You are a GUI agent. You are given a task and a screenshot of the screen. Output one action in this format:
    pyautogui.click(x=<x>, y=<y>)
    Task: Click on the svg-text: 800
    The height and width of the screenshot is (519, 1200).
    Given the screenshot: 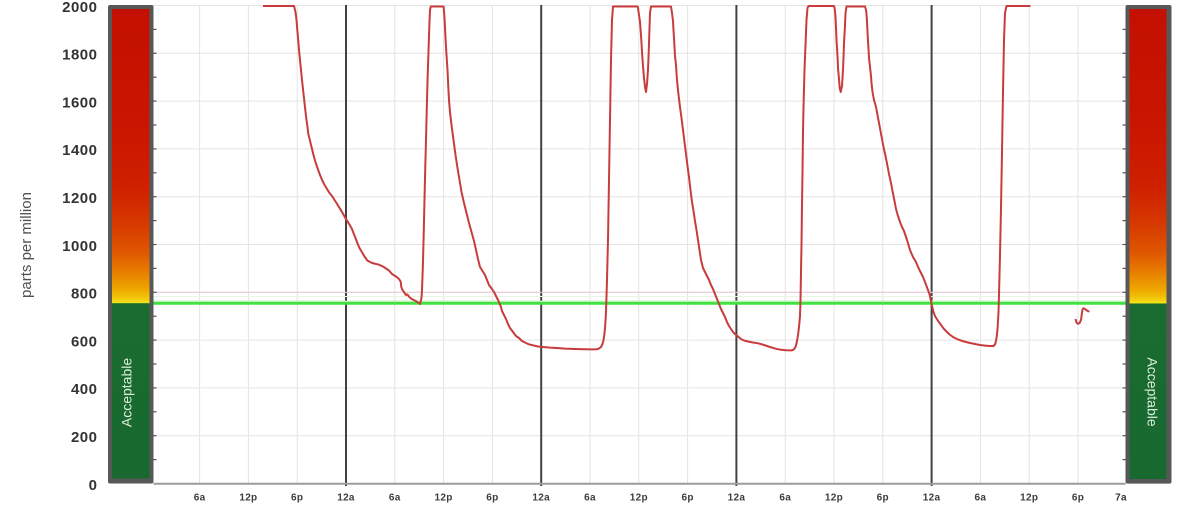 What is the action you would take?
    pyautogui.click(x=84, y=294)
    